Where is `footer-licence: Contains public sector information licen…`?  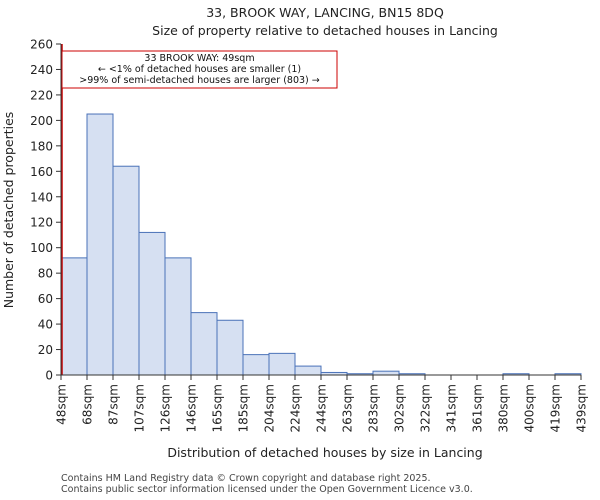 footer-licence: Contains public sector information licen… is located at coordinates (267, 489).